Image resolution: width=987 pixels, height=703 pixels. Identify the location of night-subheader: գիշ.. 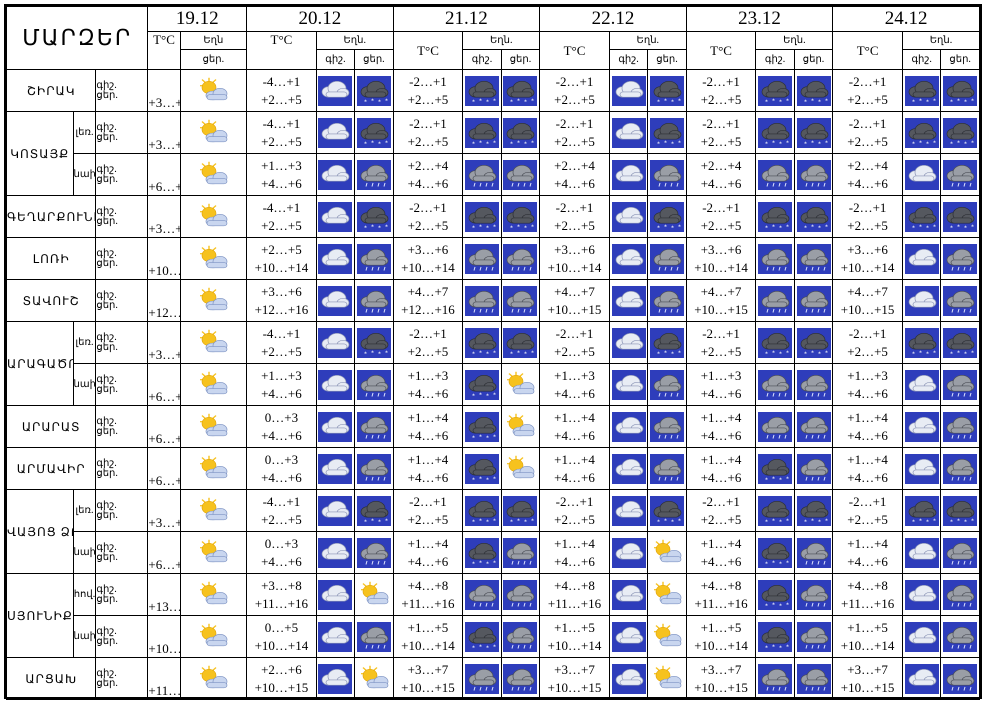
(482, 59).